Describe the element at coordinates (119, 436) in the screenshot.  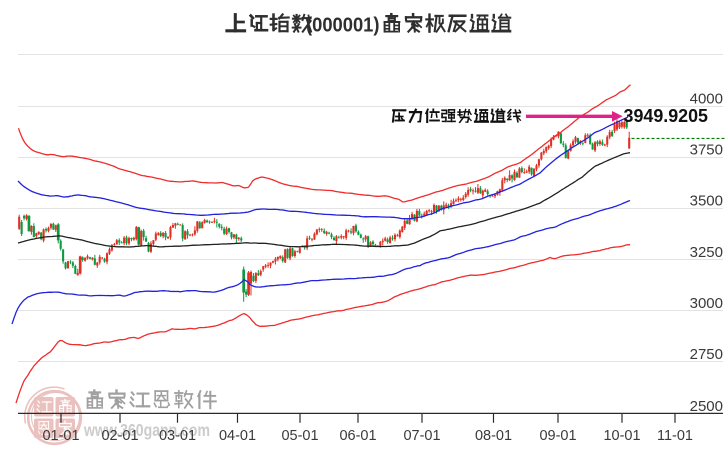
I see `svg-text: 02-01` at that location.